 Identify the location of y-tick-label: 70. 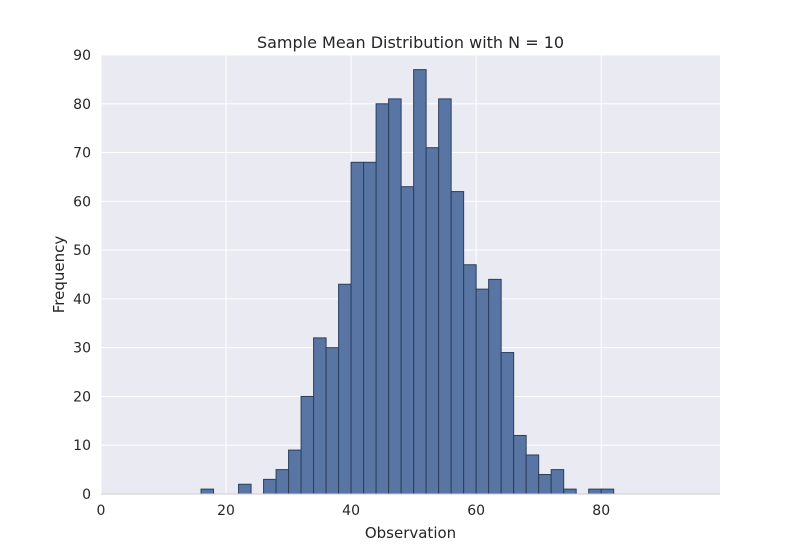
(82, 154).